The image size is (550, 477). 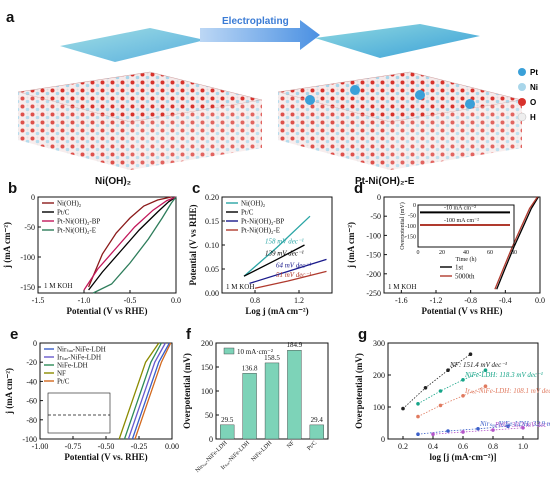 What do you see at coordinates (229, 351) in the screenshot?
I see `legend-swatch` at bounding box center [229, 351].